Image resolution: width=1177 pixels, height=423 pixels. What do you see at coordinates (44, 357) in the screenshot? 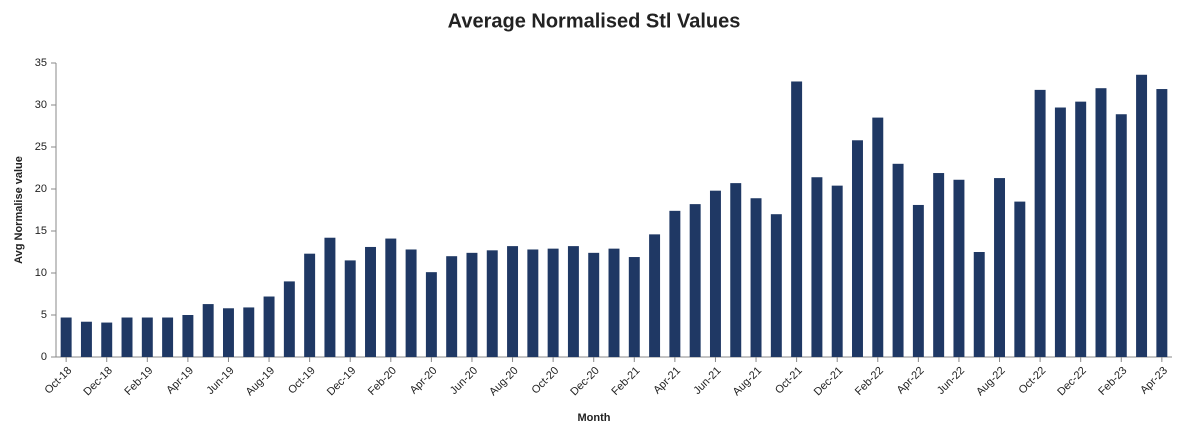
I see `y-tick-label: 0` at bounding box center [44, 357].